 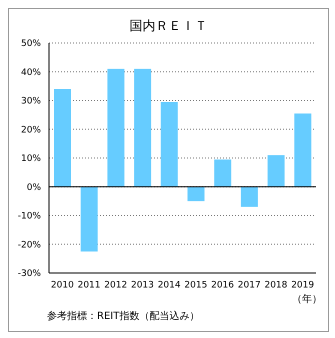 I want to click on x-axis-title: （年）, so click(x=307, y=299).